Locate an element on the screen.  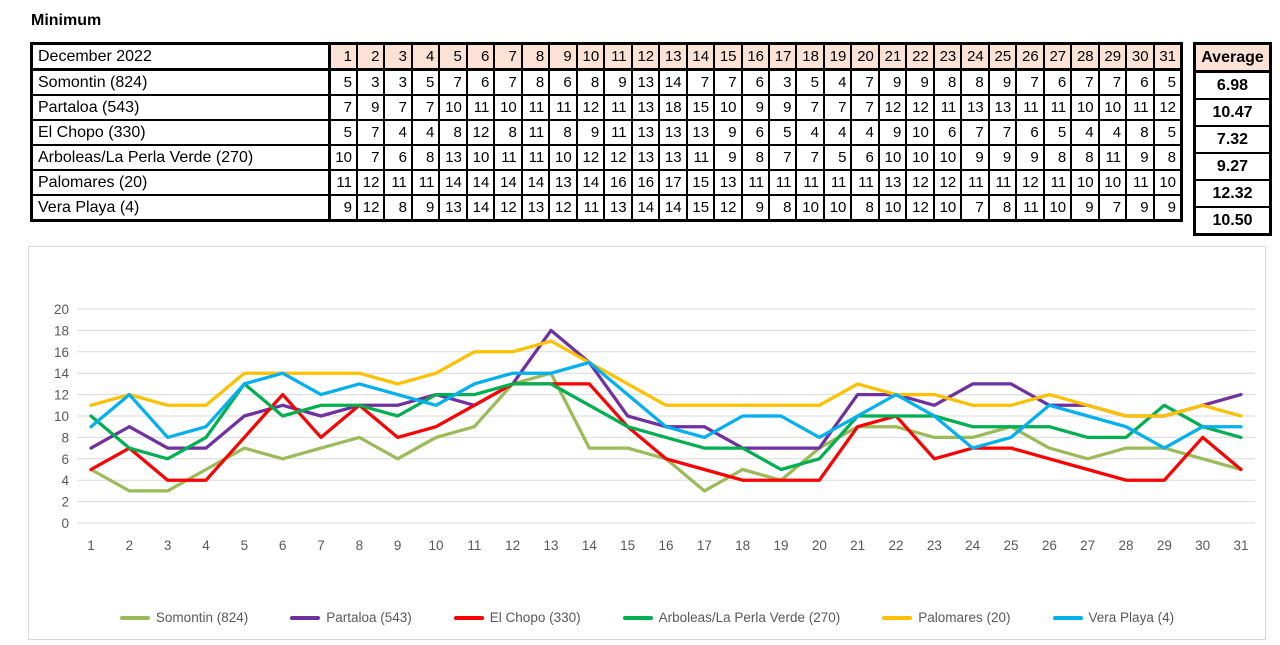
day-header-cell: 20 is located at coordinates (865, 56).